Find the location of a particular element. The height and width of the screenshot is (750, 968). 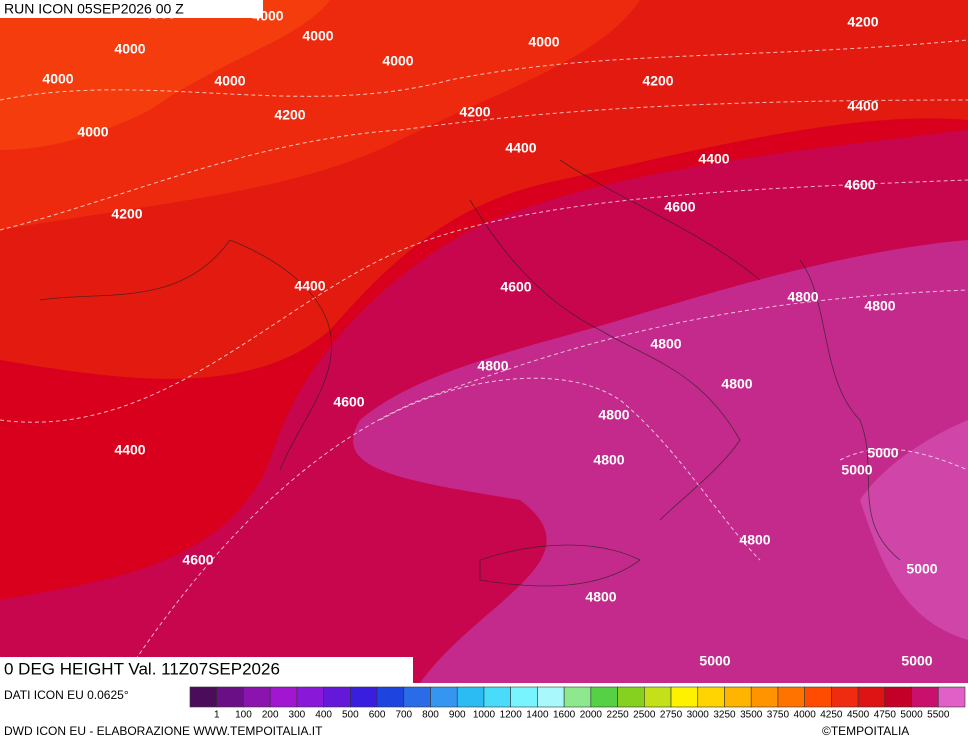

field-label: 0 DEG HEIGHT Val. 11Z07SEP2026 is located at coordinates (142, 668).